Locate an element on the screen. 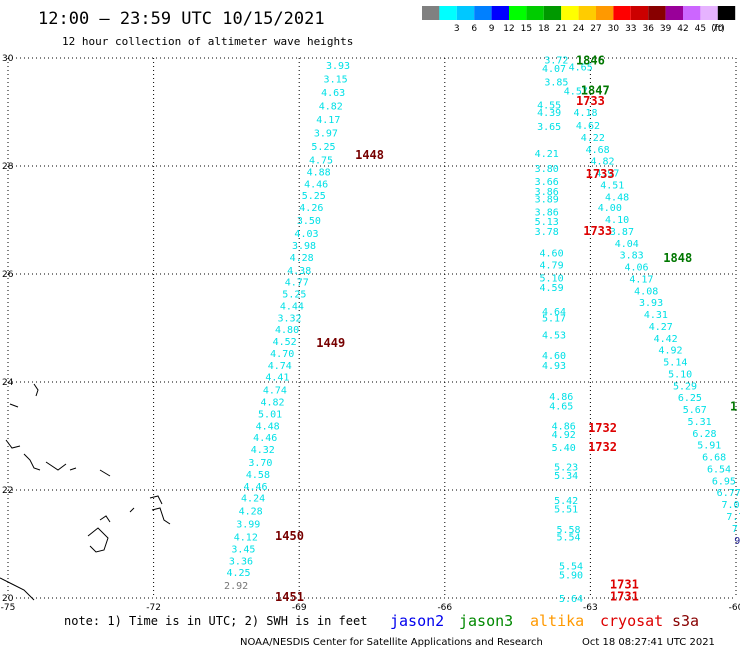 The height and width of the screenshot is (650, 740). wave-height-value: 4.74 is located at coordinates (280, 366).